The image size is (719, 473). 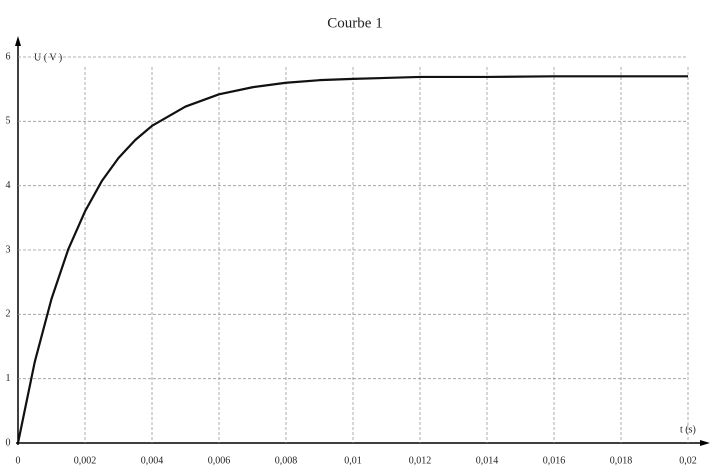 What do you see at coordinates (621, 460) in the screenshot?
I see `x-tick-label: 0,018` at bounding box center [621, 460].